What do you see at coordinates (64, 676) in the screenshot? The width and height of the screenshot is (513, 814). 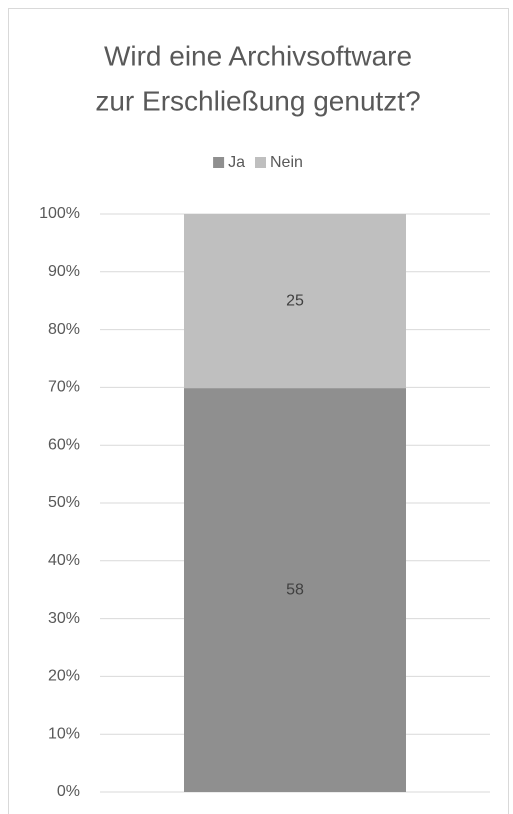 I see `y-tick-label: 20%` at bounding box center [64, 676].